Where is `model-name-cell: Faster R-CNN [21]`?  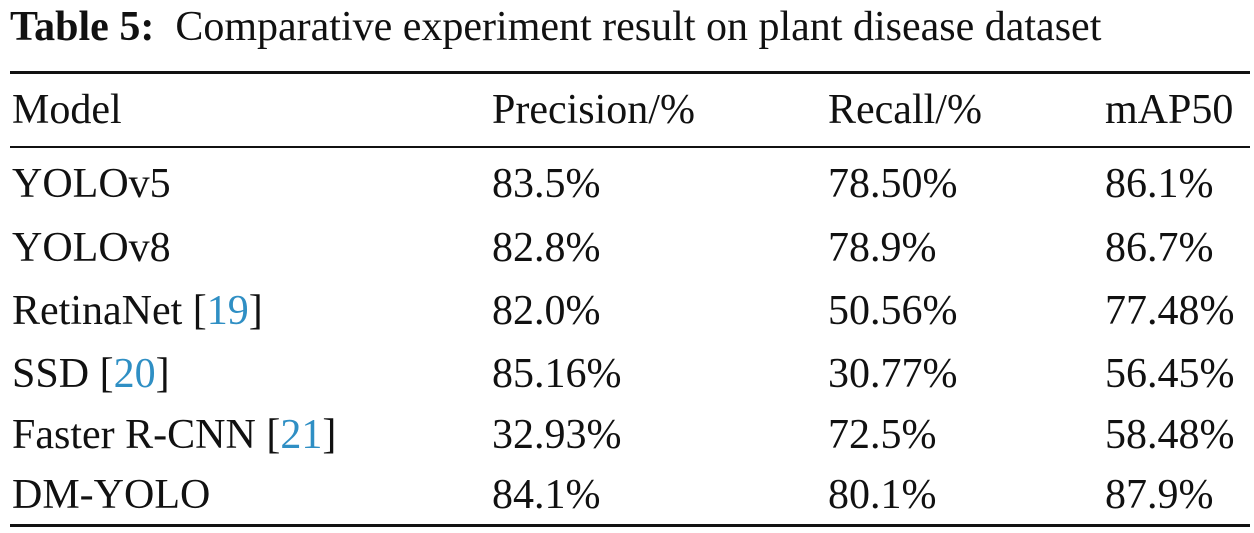
model-name-cell: Faster R-CNN [21] is located at coordinates (174, 435).